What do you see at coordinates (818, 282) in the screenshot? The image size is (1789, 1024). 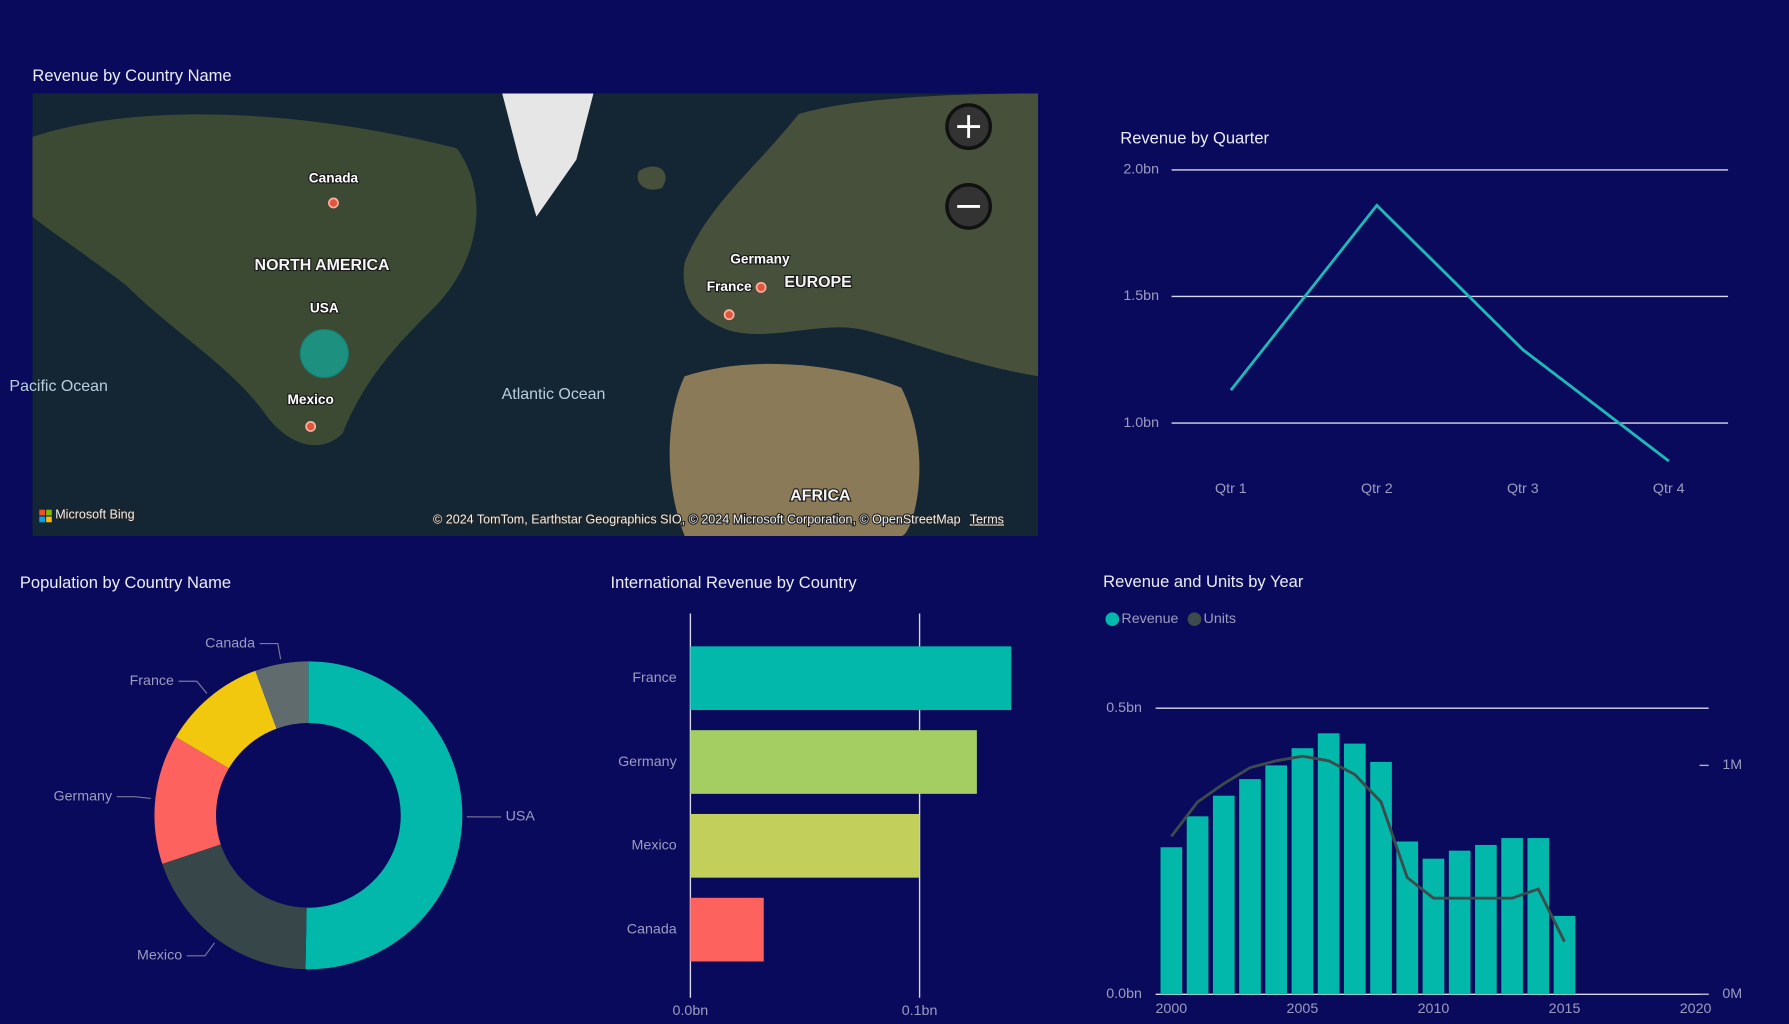 I see `map-place-label: EUROPE` at bounding box center [818, 282].